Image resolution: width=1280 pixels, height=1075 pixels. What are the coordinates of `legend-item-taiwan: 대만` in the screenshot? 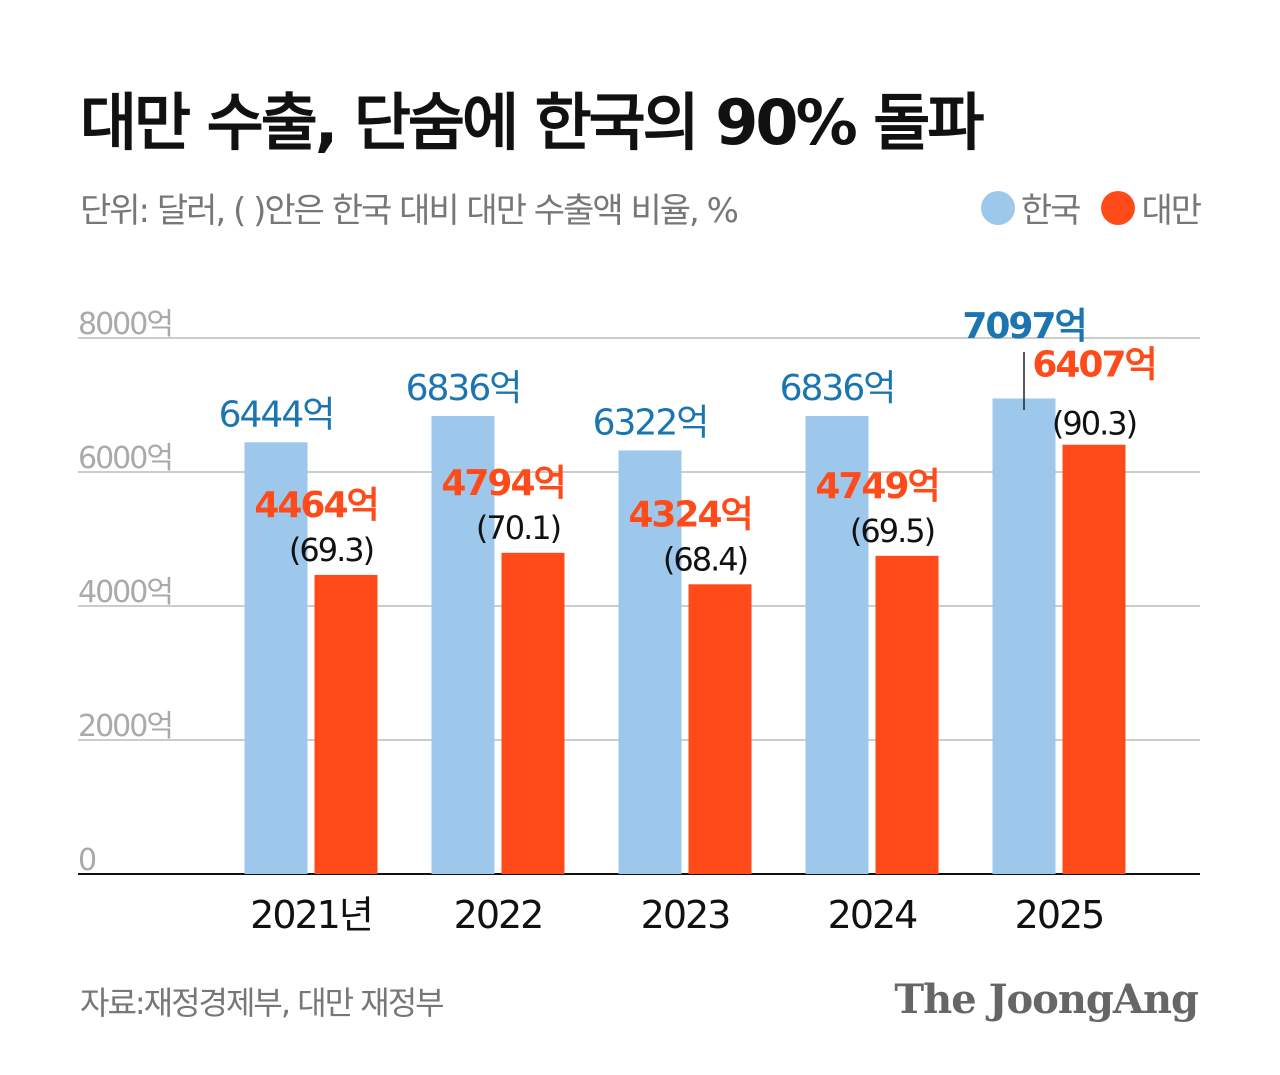 It's located at (1151, 207).